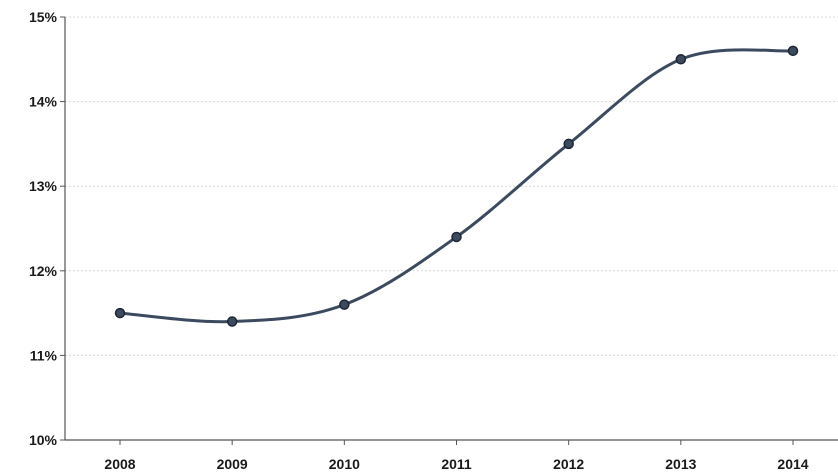 The image size is (838, 476). I want to click on y-tick-label: 14%, so click(43, 102).